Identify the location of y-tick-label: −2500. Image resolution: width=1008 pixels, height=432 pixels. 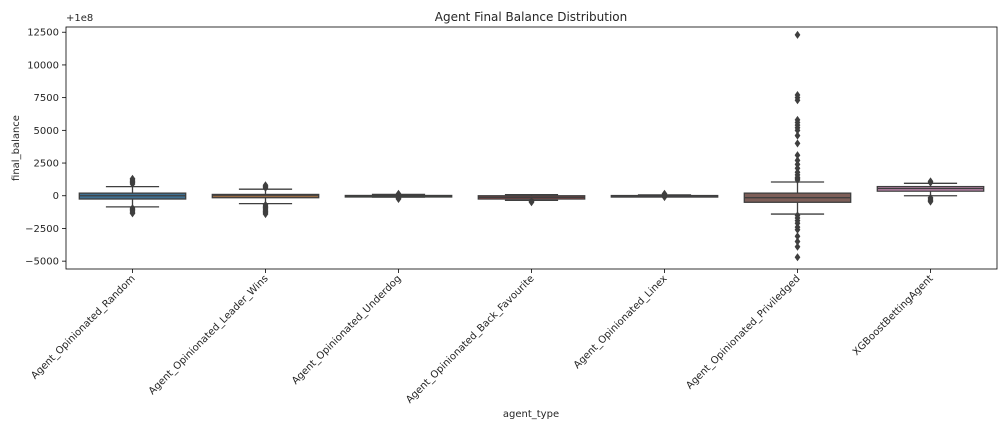
(42, 229).